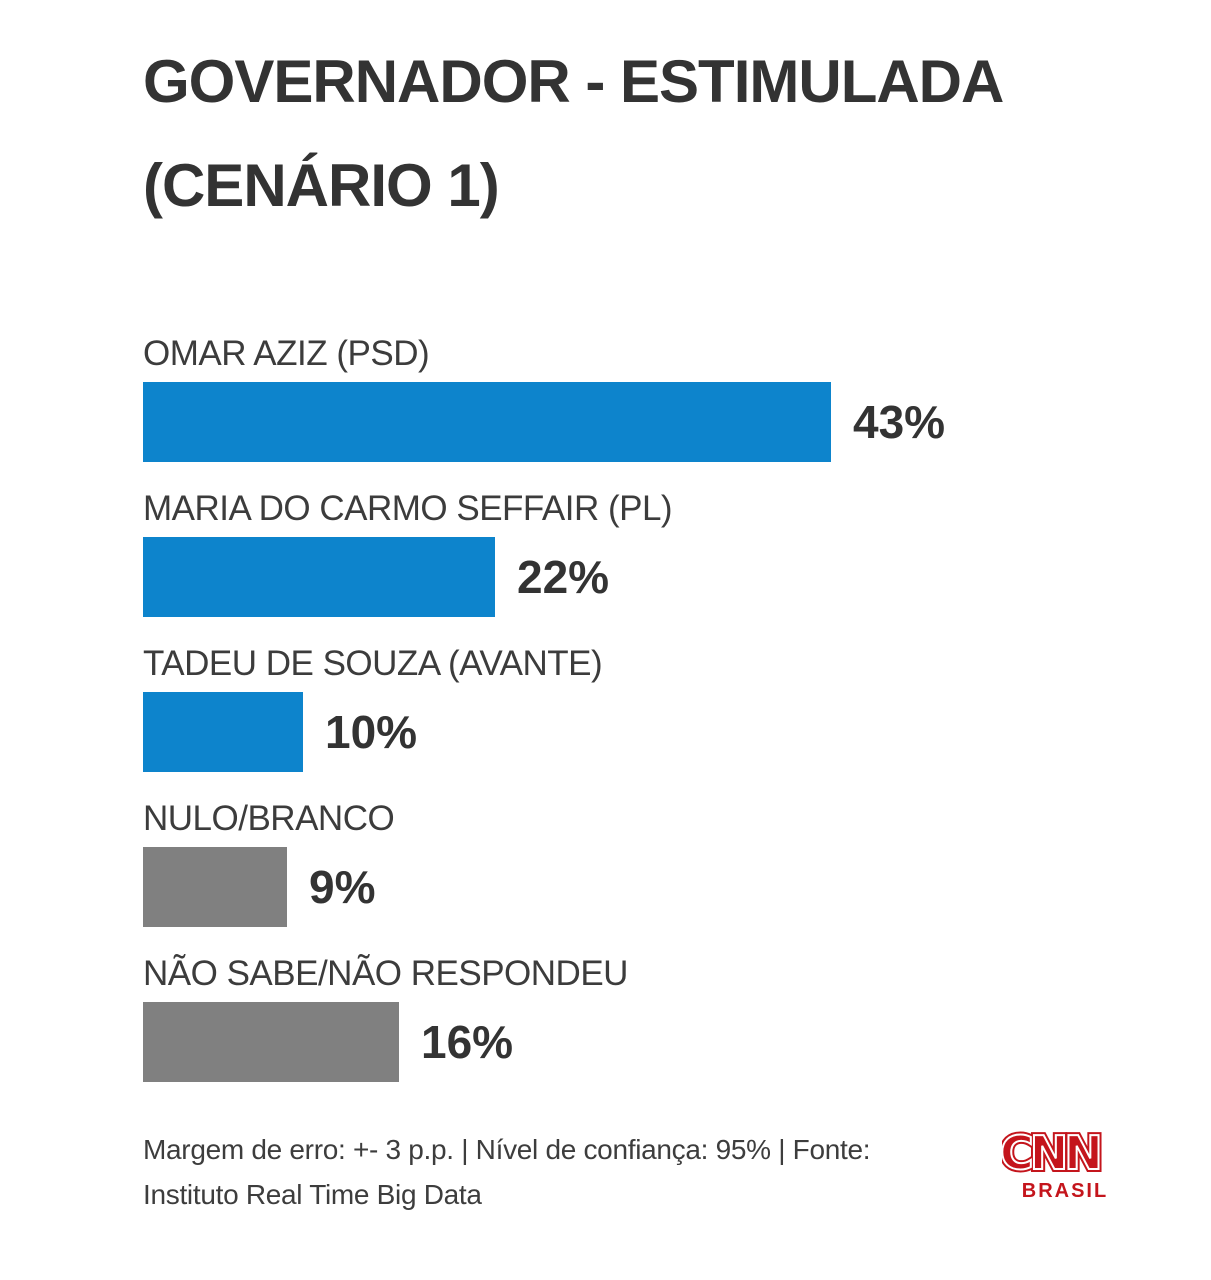 This screenshot has width=1211, height=1280. Describe the element at coordinates (467, 1042) in the screenshot. I see `bar-value-label: 16%` at that location.